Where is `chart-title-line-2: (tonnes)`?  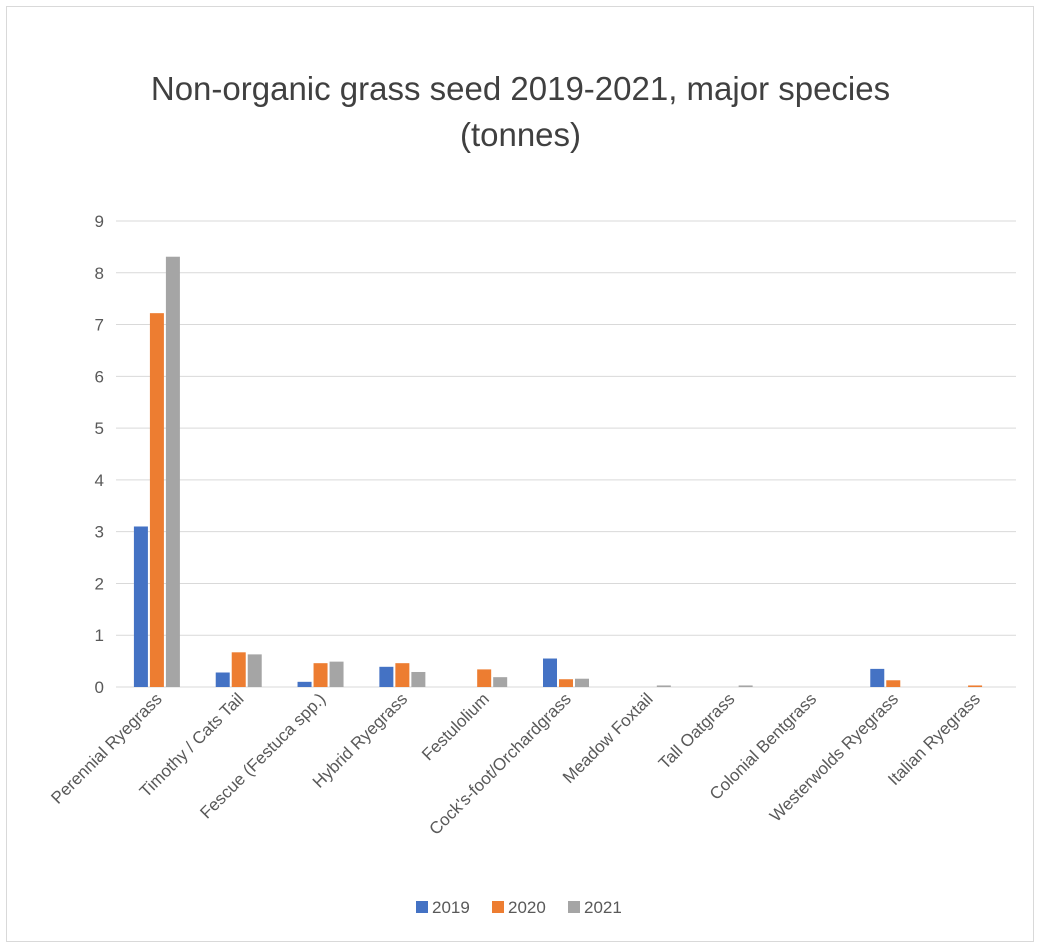 chart-title-line-2: (tonnes) is located at coordinates (520, 134).